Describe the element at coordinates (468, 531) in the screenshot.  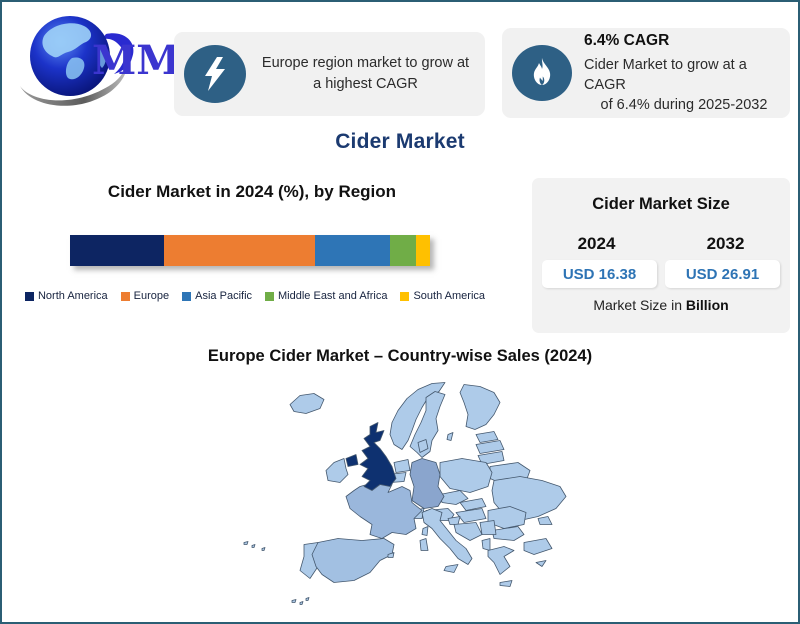
I see `map-country-croatia` at that location.